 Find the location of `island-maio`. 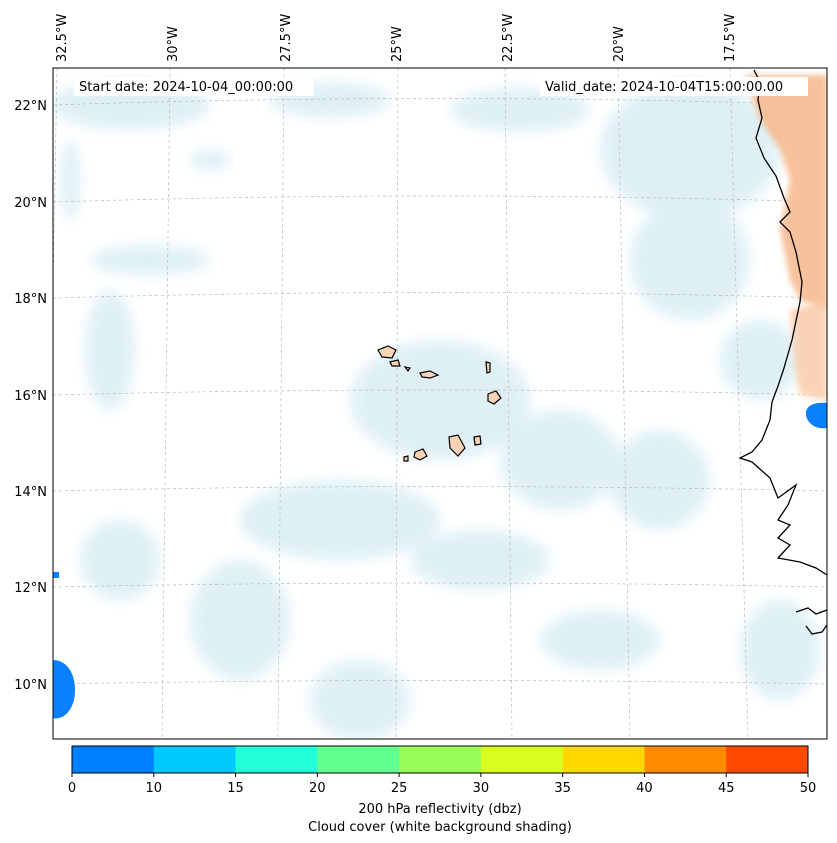

island-maio is located at coordinates (477, 440).